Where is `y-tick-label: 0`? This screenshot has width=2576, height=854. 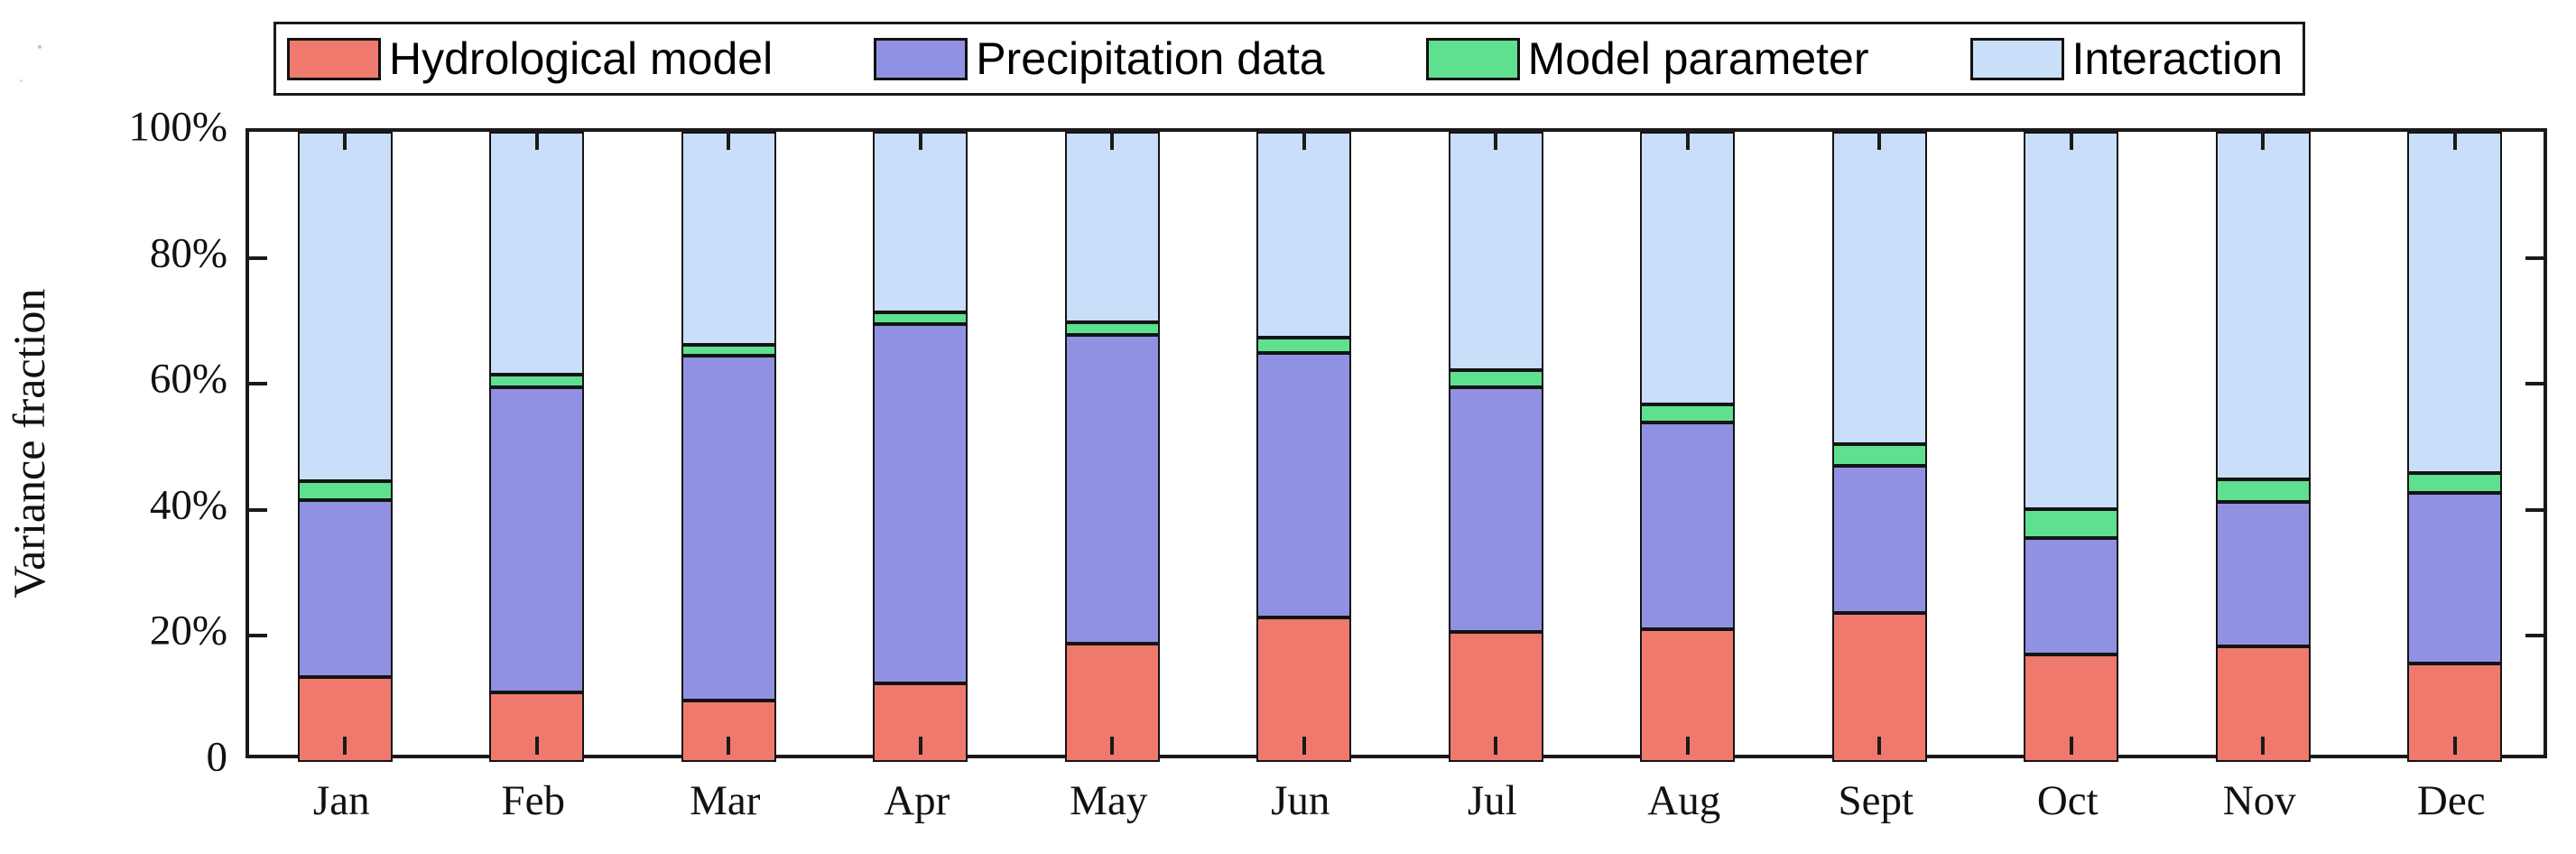 y-tick-label: 0 is located at coordinates (217, 757).